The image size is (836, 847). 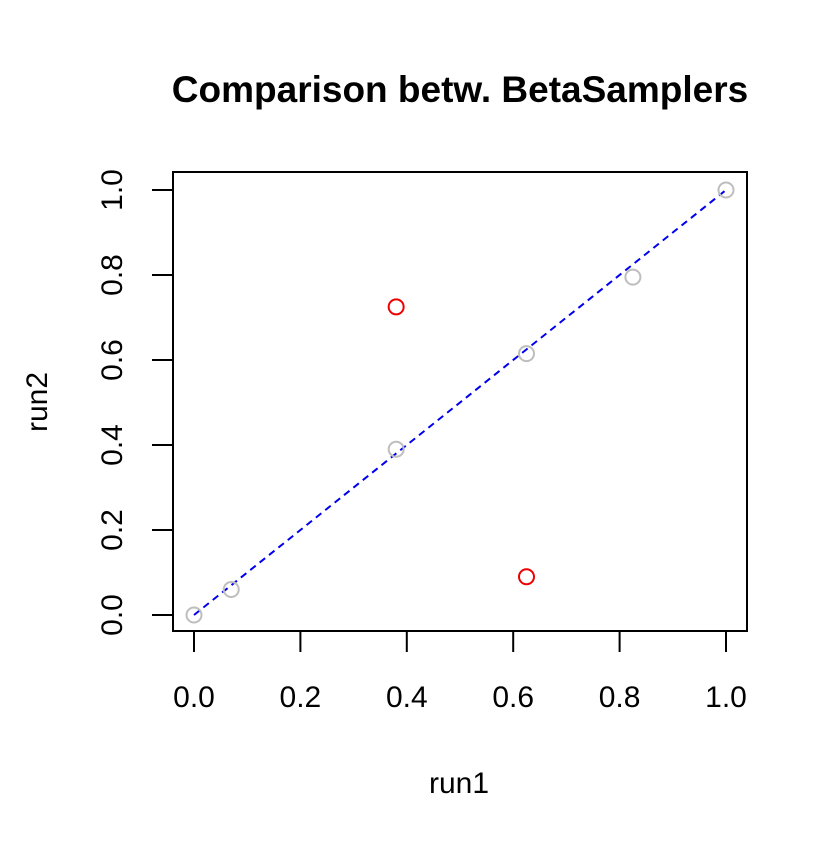 What do you see at coordinates (112, 445) in the screenshot?
I see `y-tick-label: 0.4` at bounding box center [112, 445].